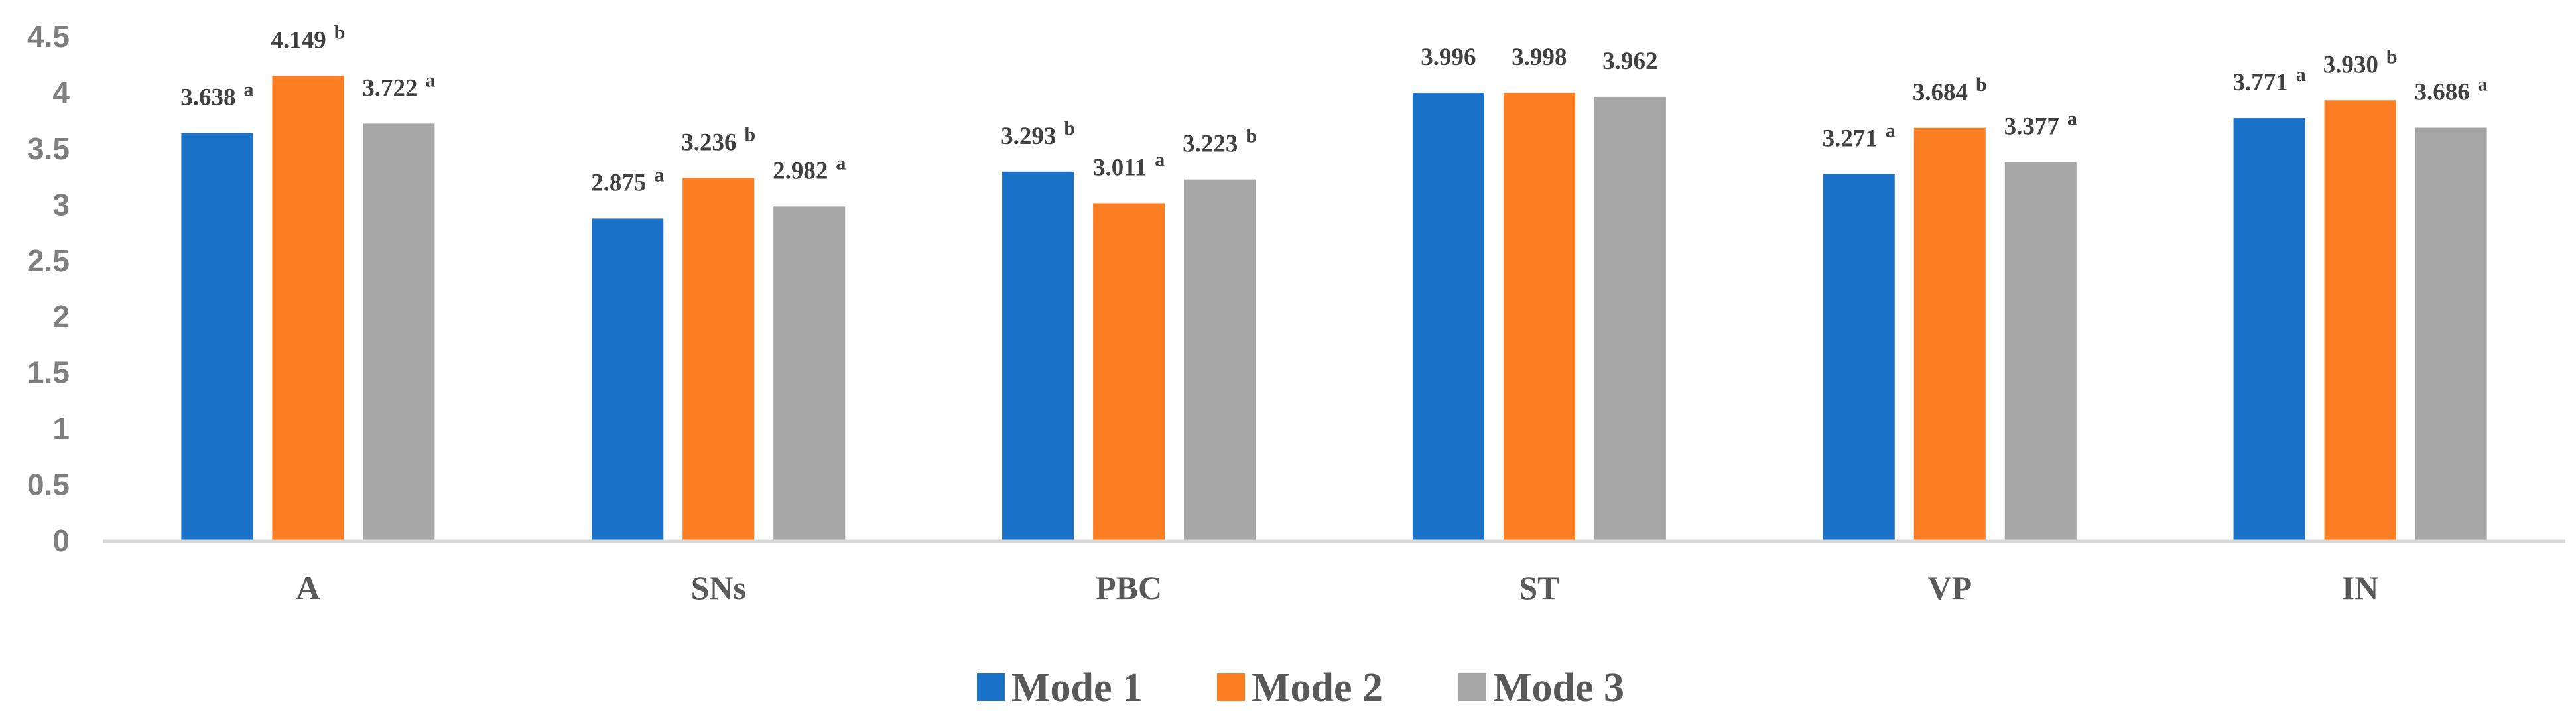 The width and height of the screenshot is (2576, 713). What do you see at coordinates (49, 260) in the screenshot?
I see `y-tick-label: 2.5` at bounding box center [49, 260].